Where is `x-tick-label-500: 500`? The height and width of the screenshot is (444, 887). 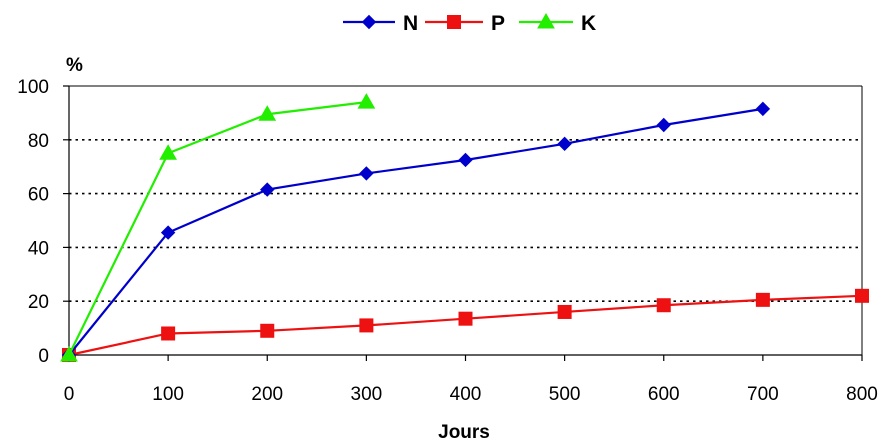 x-tick-label-500: 500 is located at coordinates (565, 394).